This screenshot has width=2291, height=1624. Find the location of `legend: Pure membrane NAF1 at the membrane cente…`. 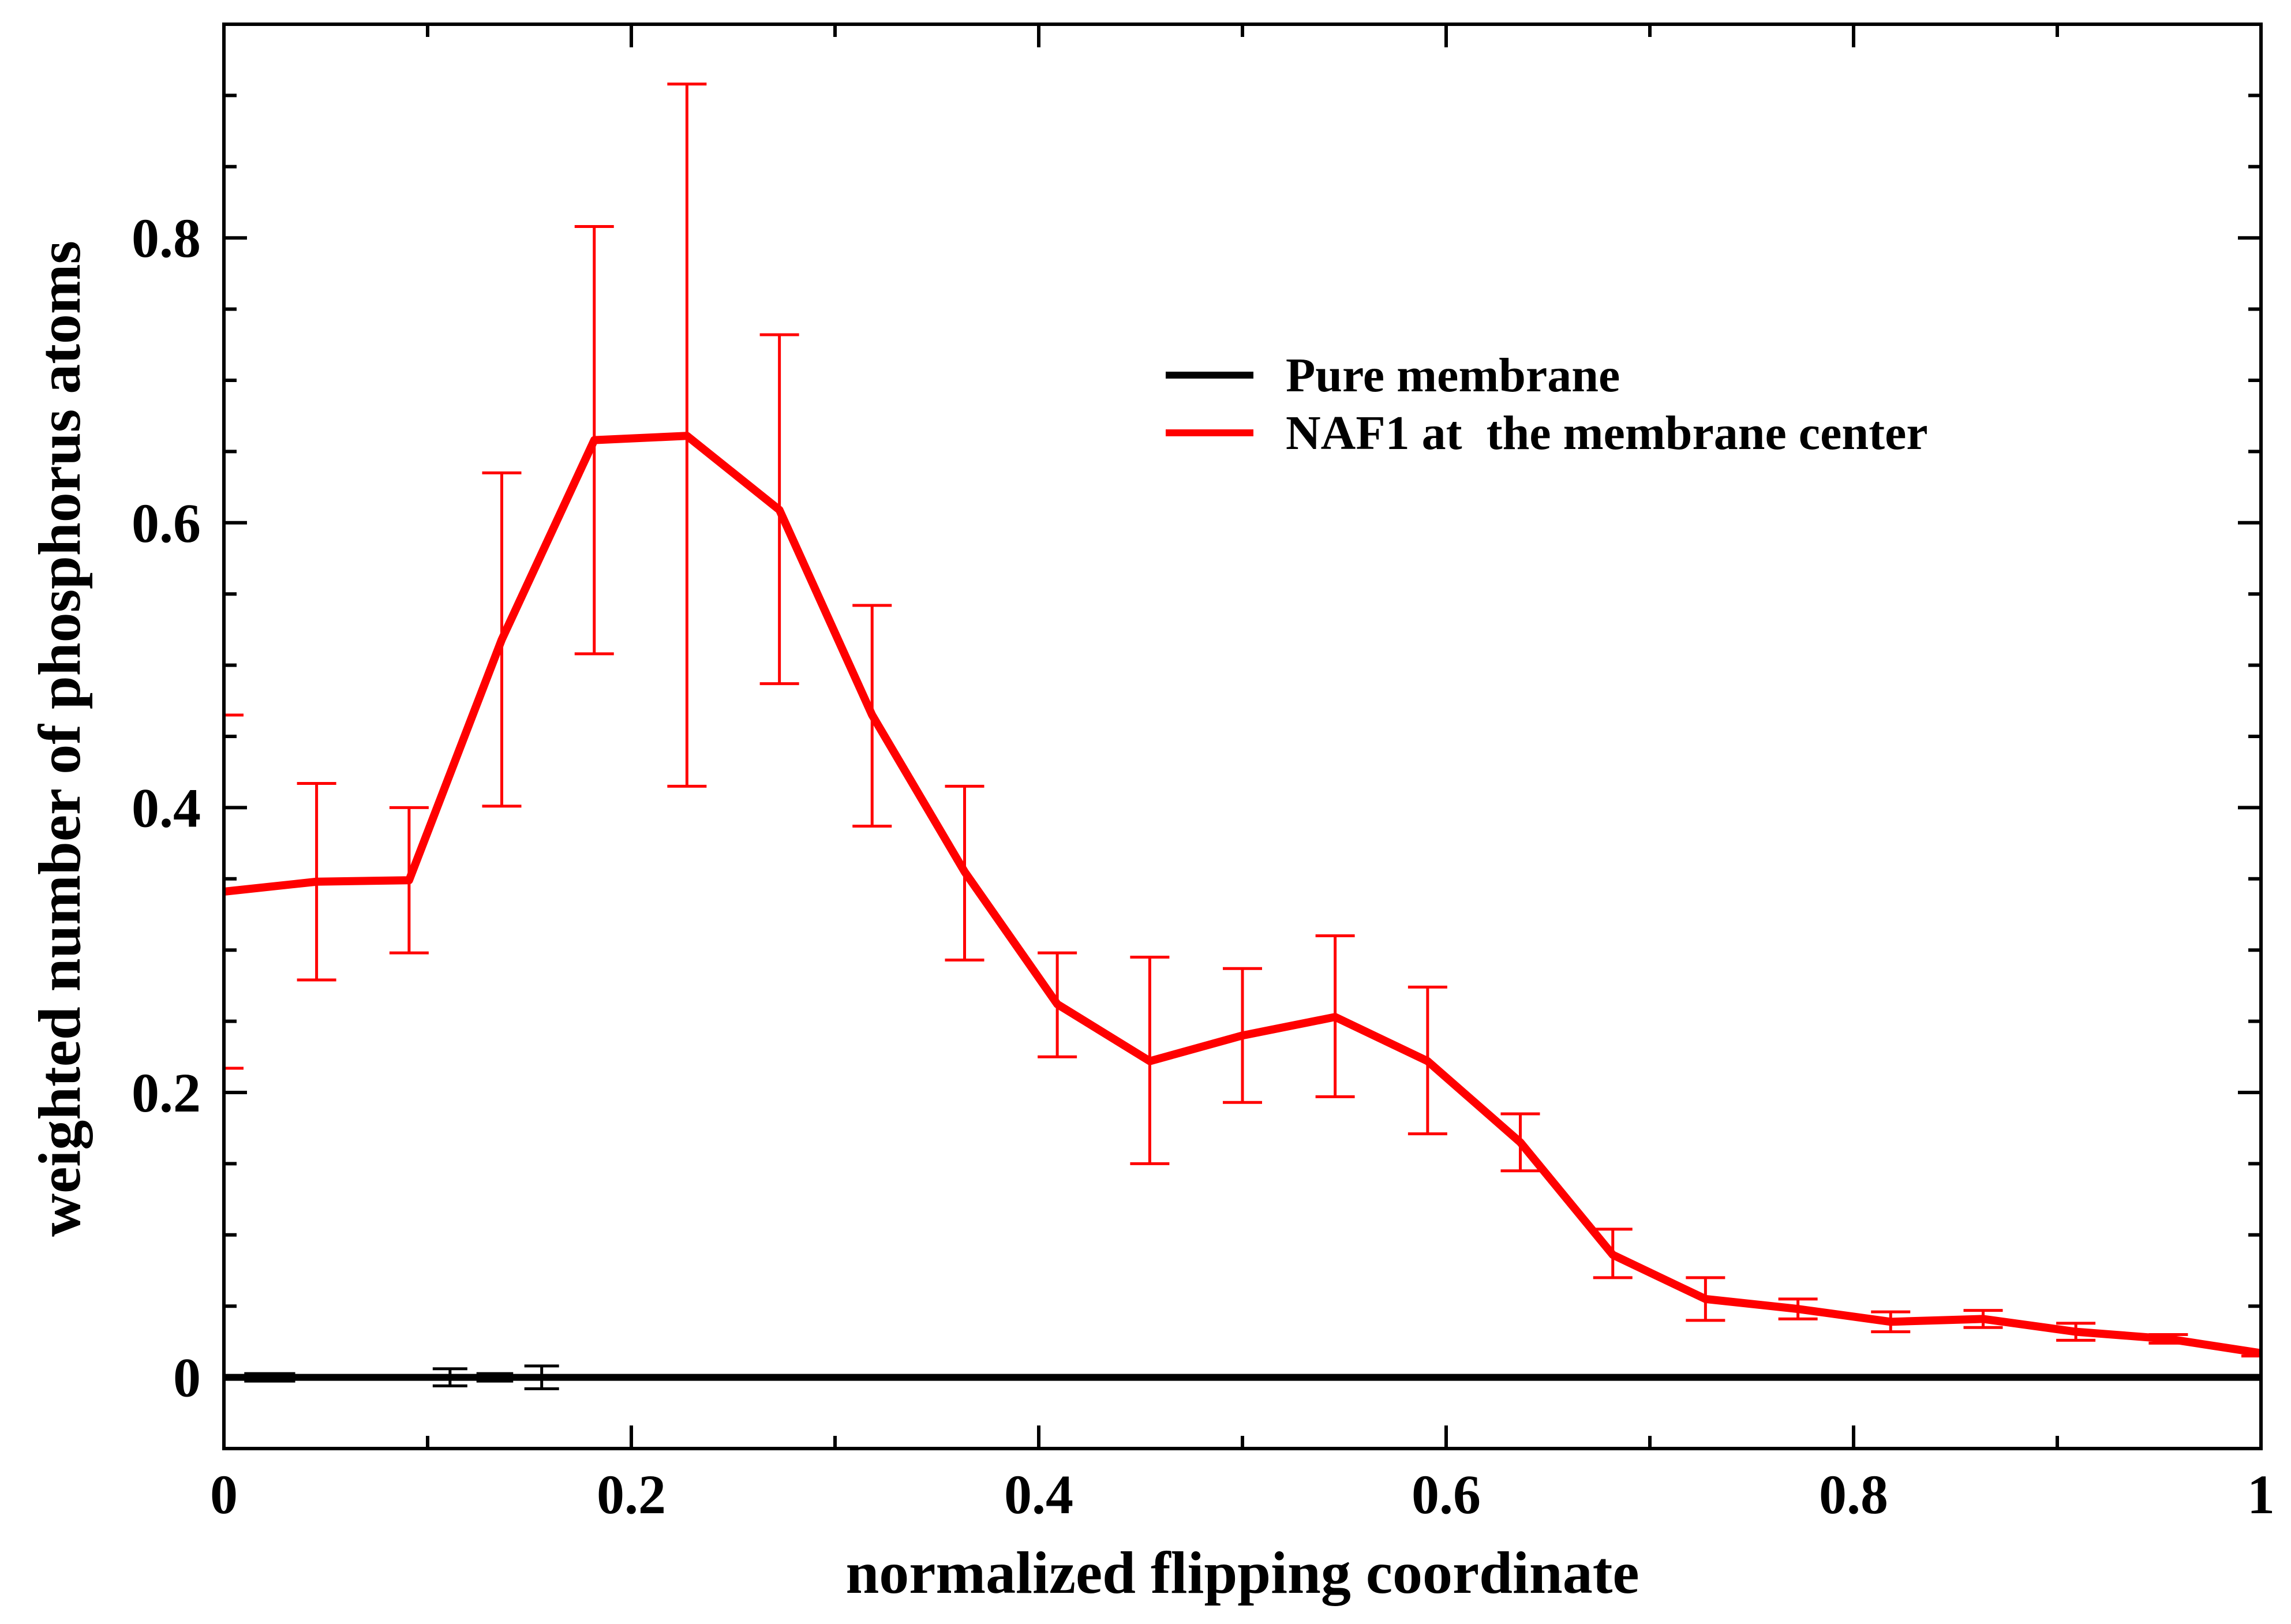

legend: Pure membrane NAF1 at the membrane cente… is located at coordinates (1547, 405).